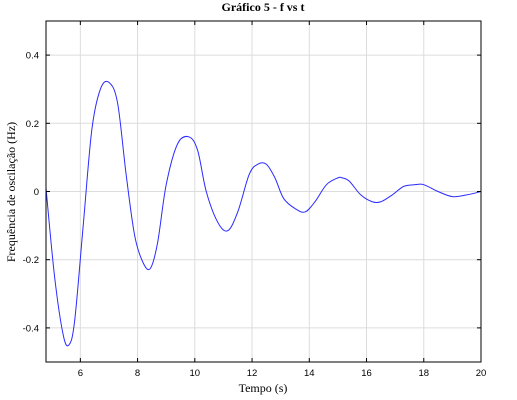  I want to click on x-tick-label: 20, so click(481, 373).